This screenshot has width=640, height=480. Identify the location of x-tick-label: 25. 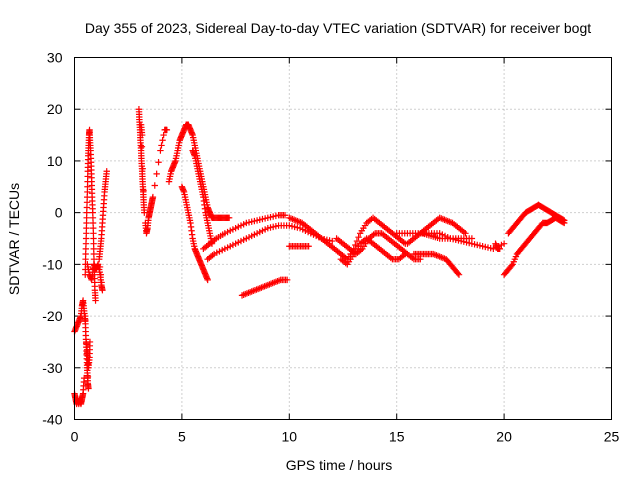
(612, 437).